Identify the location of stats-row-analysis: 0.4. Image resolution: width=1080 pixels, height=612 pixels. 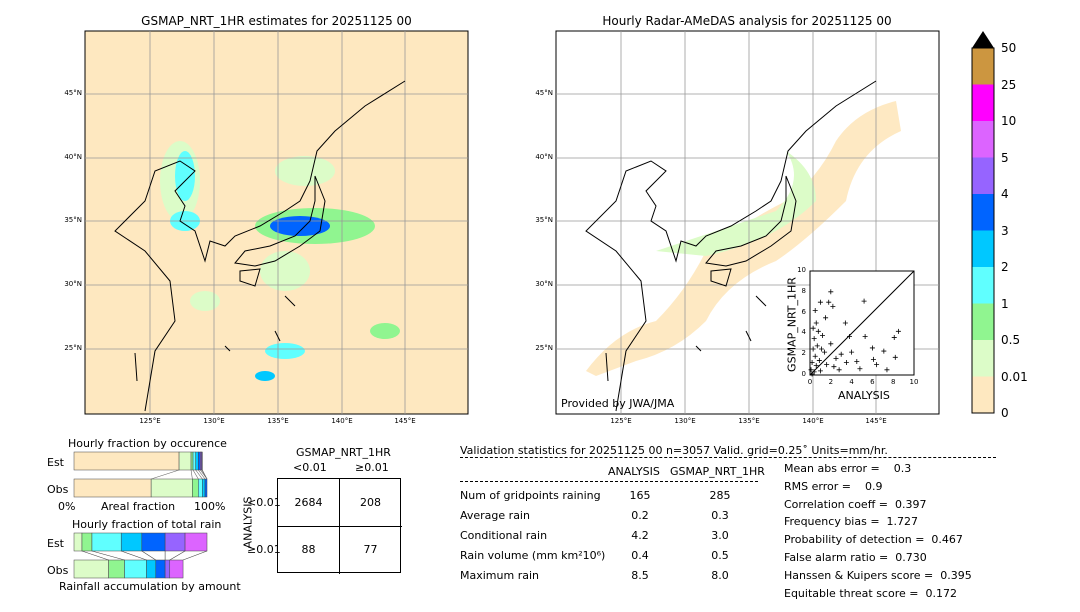
(640, 555).